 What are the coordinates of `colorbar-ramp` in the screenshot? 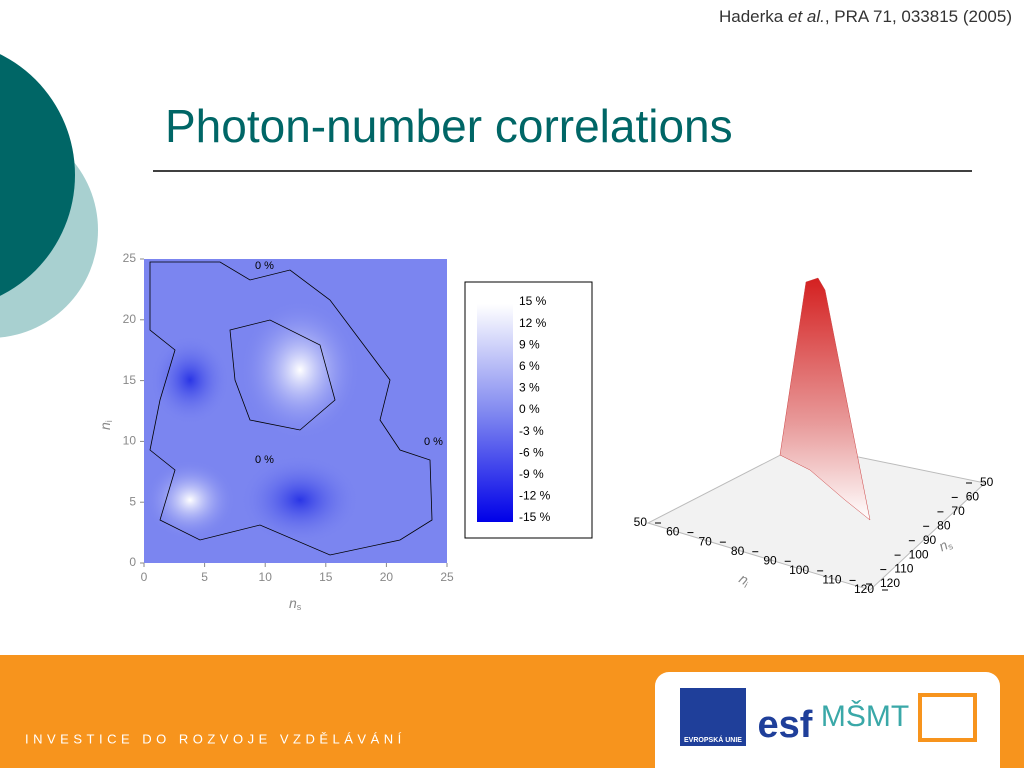 It's located at (495, 413).